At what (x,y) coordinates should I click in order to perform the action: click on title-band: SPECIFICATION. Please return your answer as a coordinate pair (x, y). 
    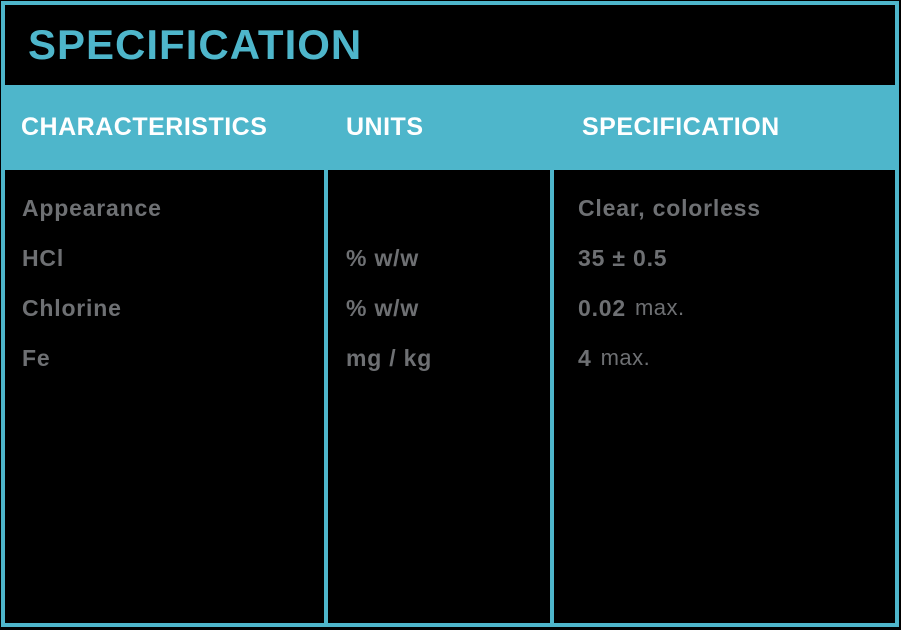
    Looking at the image, I should click on (450, 45).